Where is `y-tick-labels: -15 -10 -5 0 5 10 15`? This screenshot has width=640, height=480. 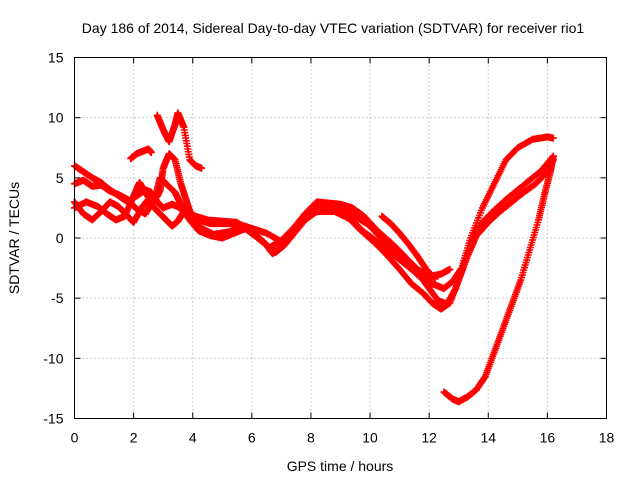
y-tick-labels: -15 -10 -5 0 5 10 15 is located at coordinates (53, 238).